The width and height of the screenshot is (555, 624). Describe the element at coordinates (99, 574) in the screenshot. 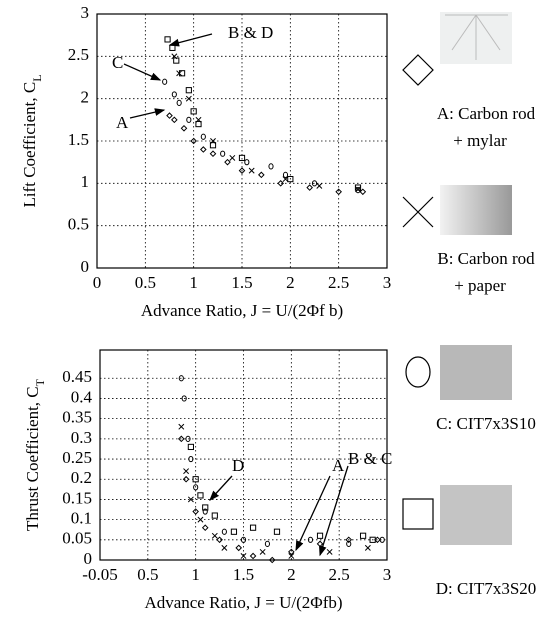

I see `x-tick-label: -0.05` at that location.